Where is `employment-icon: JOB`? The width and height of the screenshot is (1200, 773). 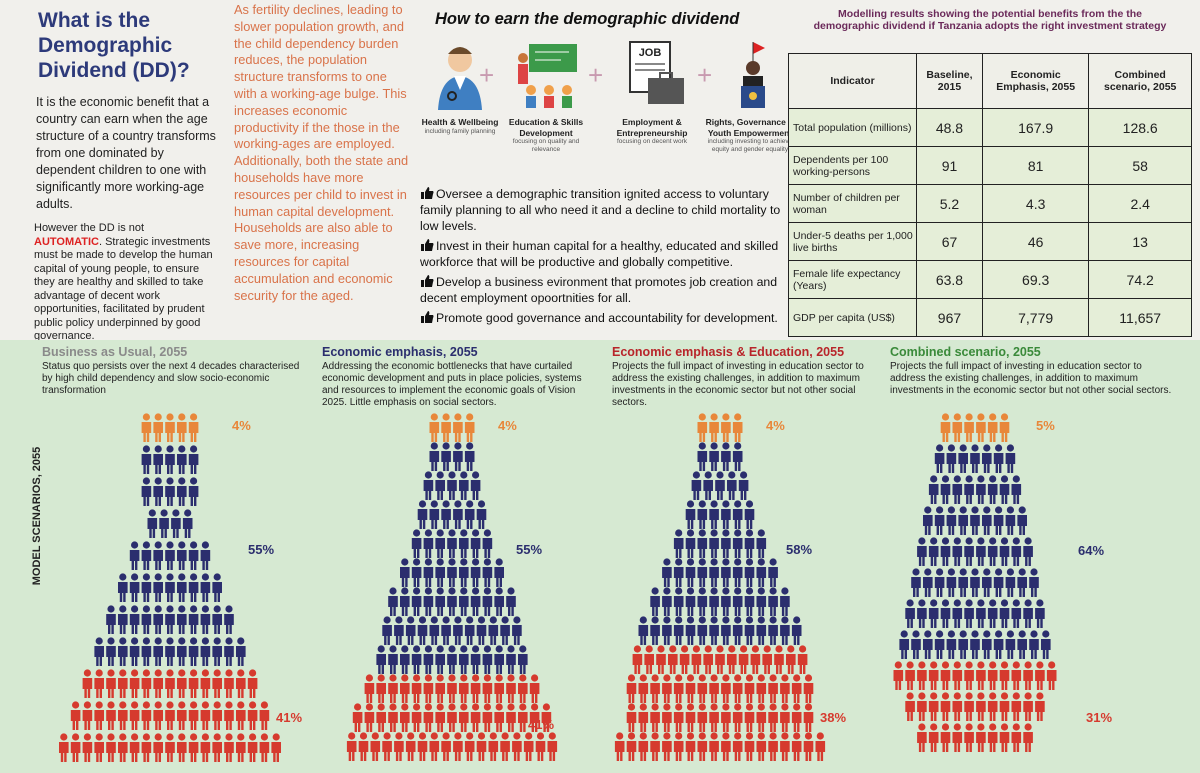
employment-icon: JOB is located at coordinates (656, 72).